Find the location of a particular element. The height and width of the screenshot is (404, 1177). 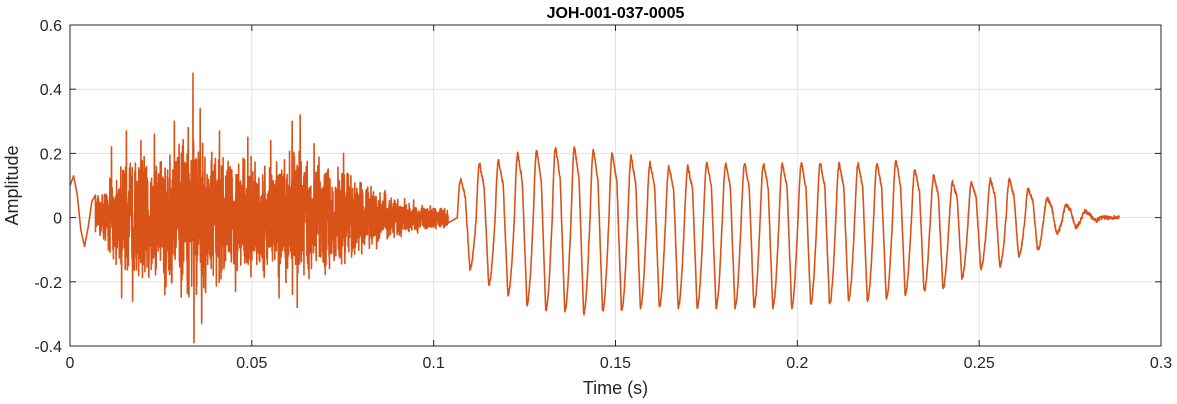

y-tick-label: -0.4 is located at coordinates (48, 347).